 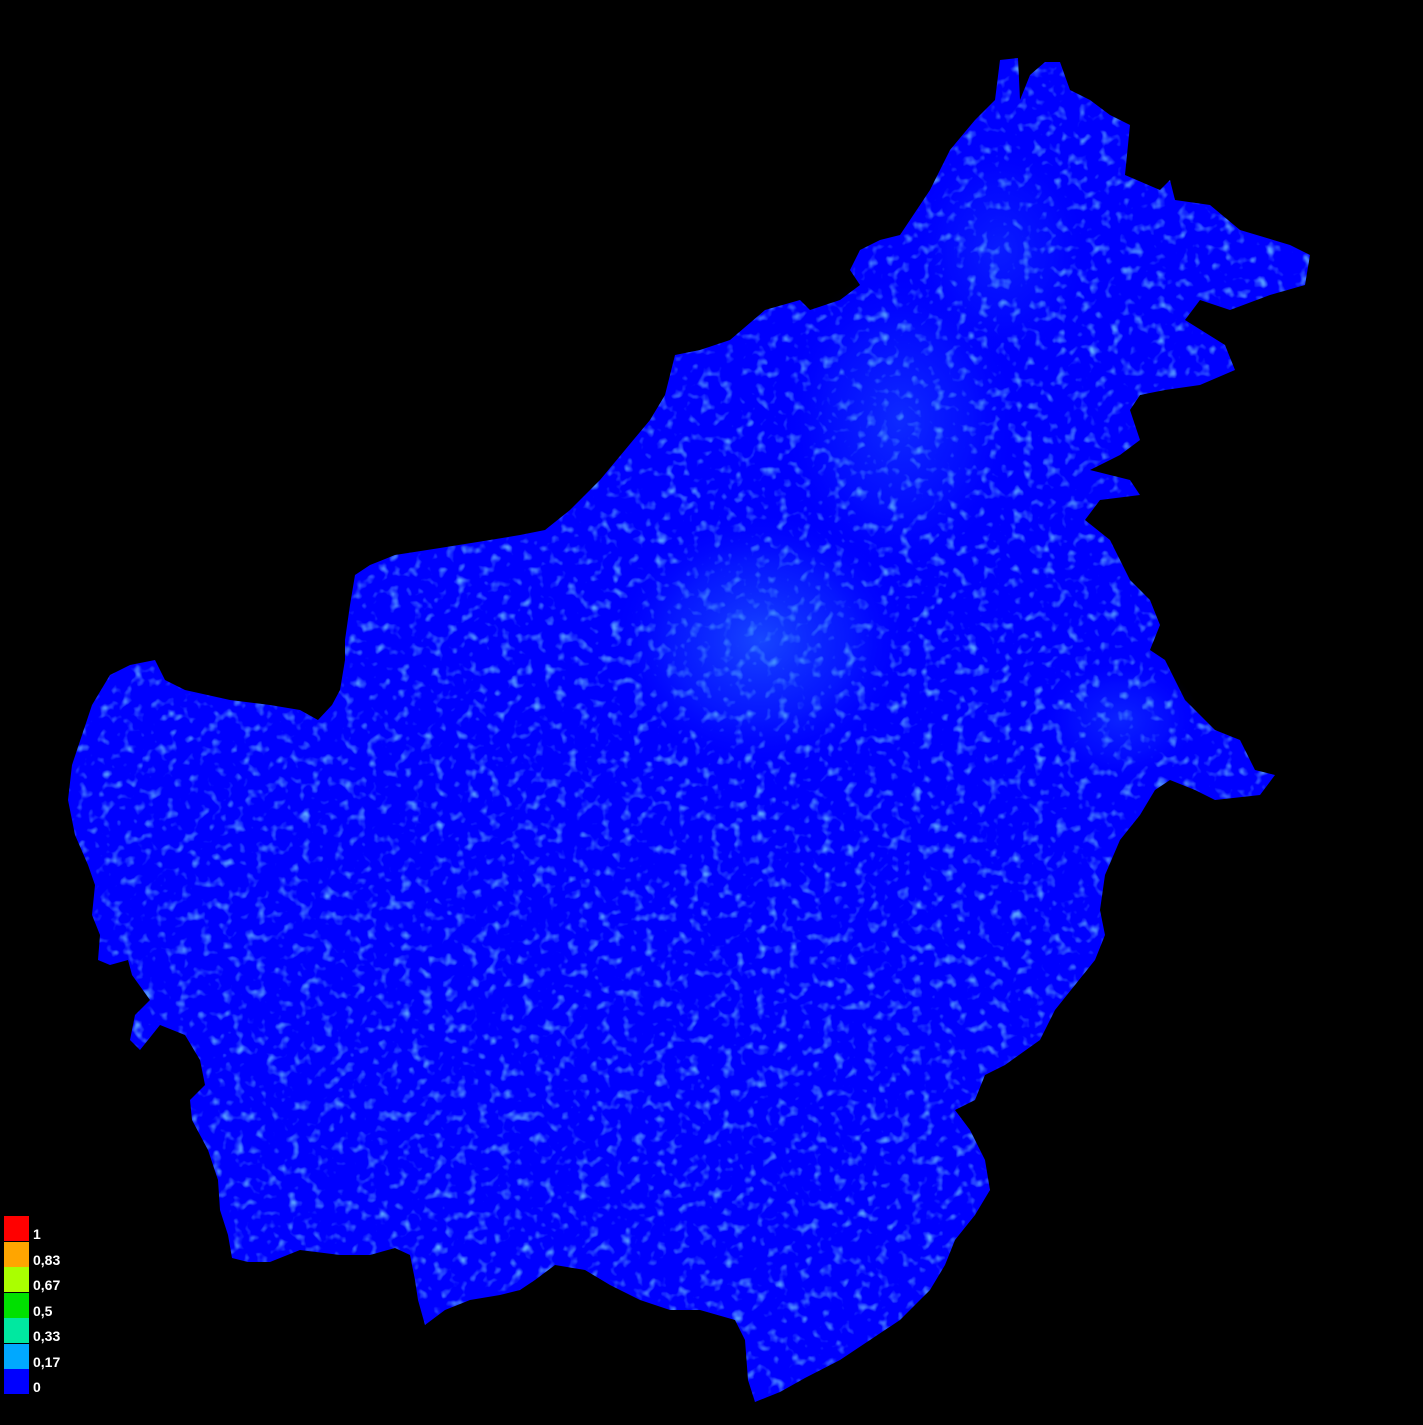 I want to click on legend-item: 0,83, so click(x=49, y=1254).